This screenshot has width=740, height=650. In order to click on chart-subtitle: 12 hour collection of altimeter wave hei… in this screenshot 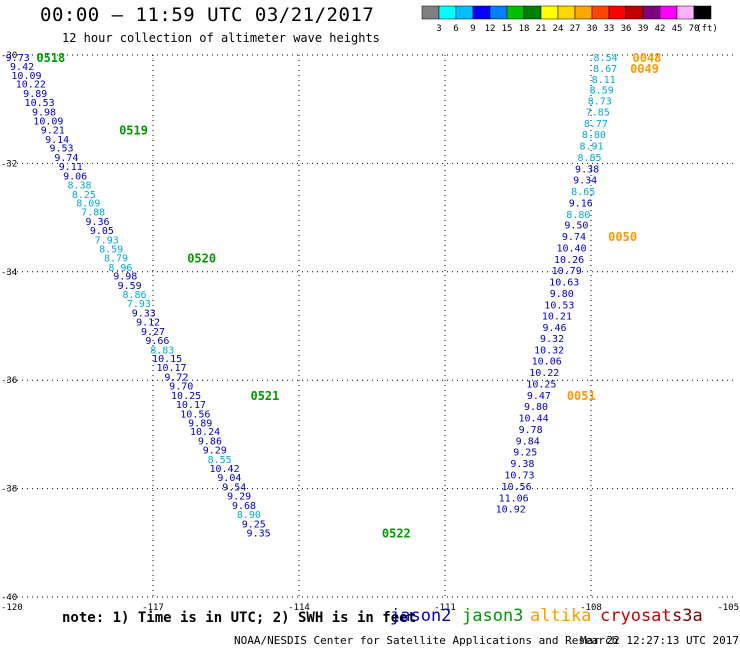, I will do `click(221, 38)`.